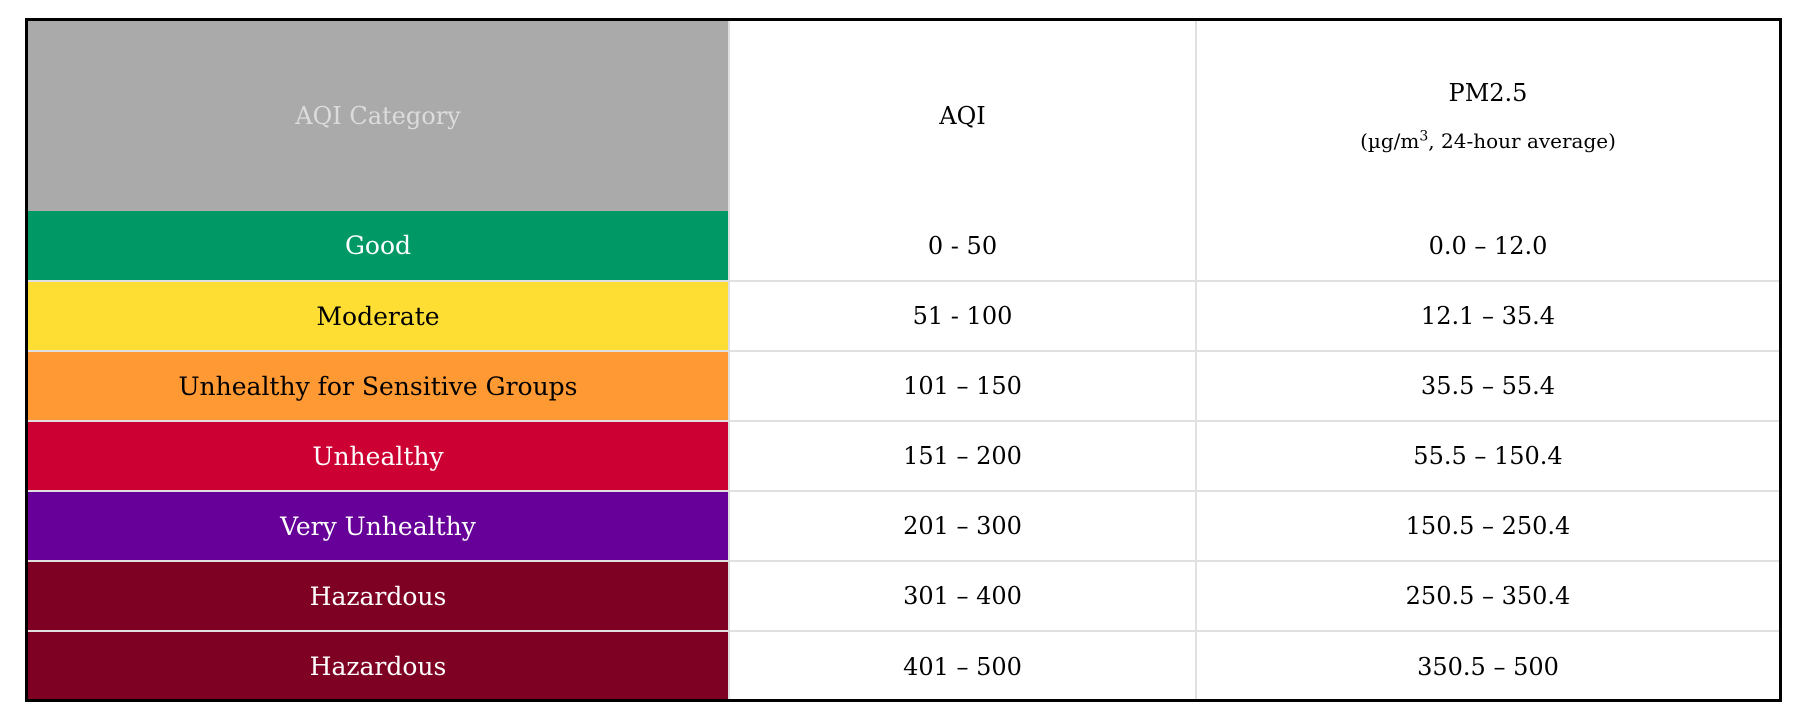 This screenshot has height=724, width=1804. Describe the element at coordinates (962, 664) in the screenshot. I see `aqi-range-cell: 401 – 500` at that location.